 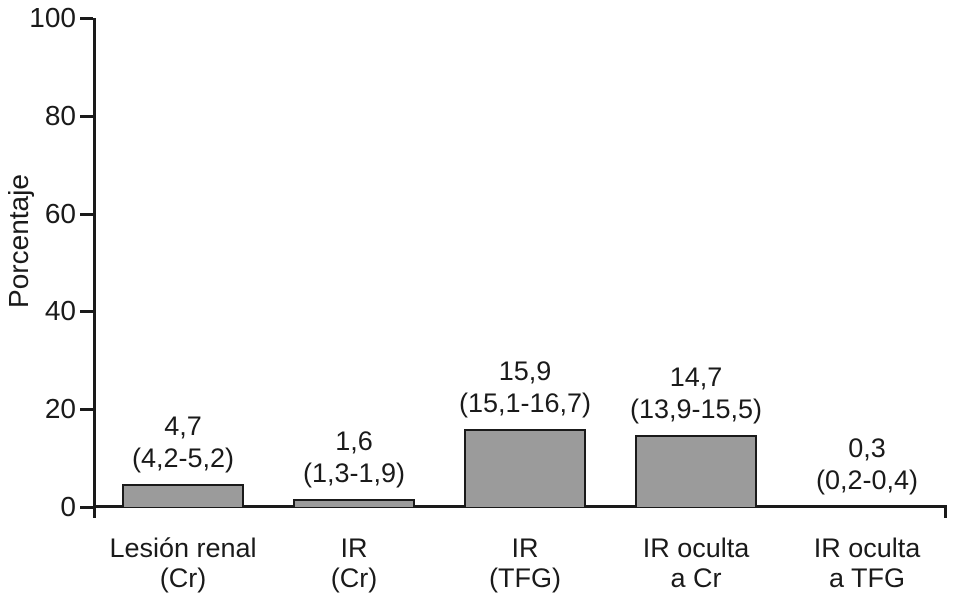 What do you see at coordinates (52, 17) in the screenshot?
I see `y-tick-label: 100` at bounding box center [52, 17].